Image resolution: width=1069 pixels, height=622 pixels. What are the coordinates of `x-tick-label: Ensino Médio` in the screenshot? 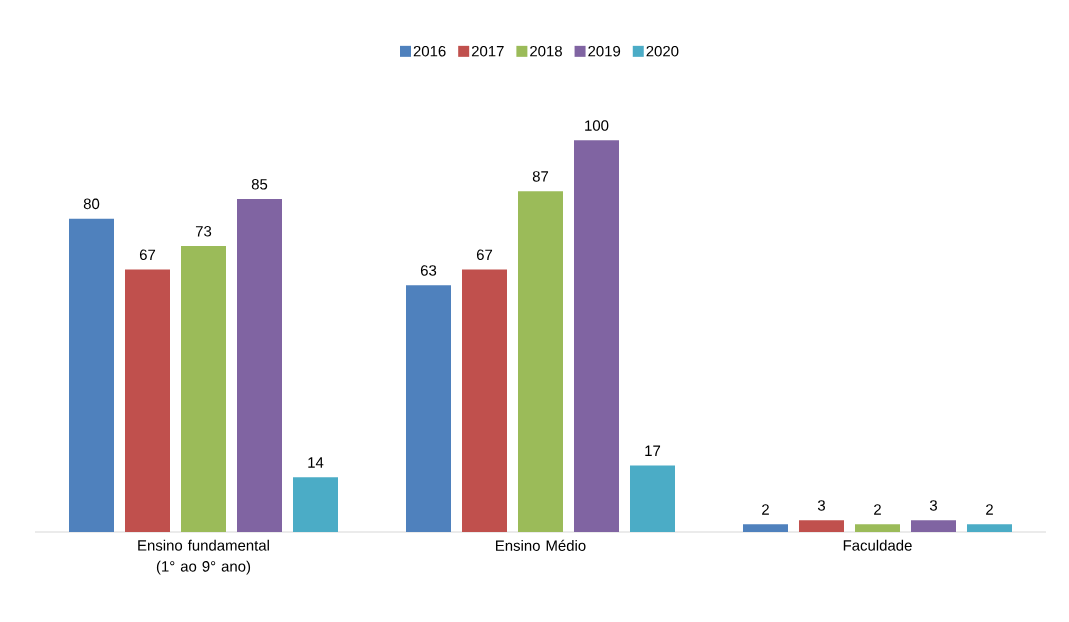 It's located at (541, 545).